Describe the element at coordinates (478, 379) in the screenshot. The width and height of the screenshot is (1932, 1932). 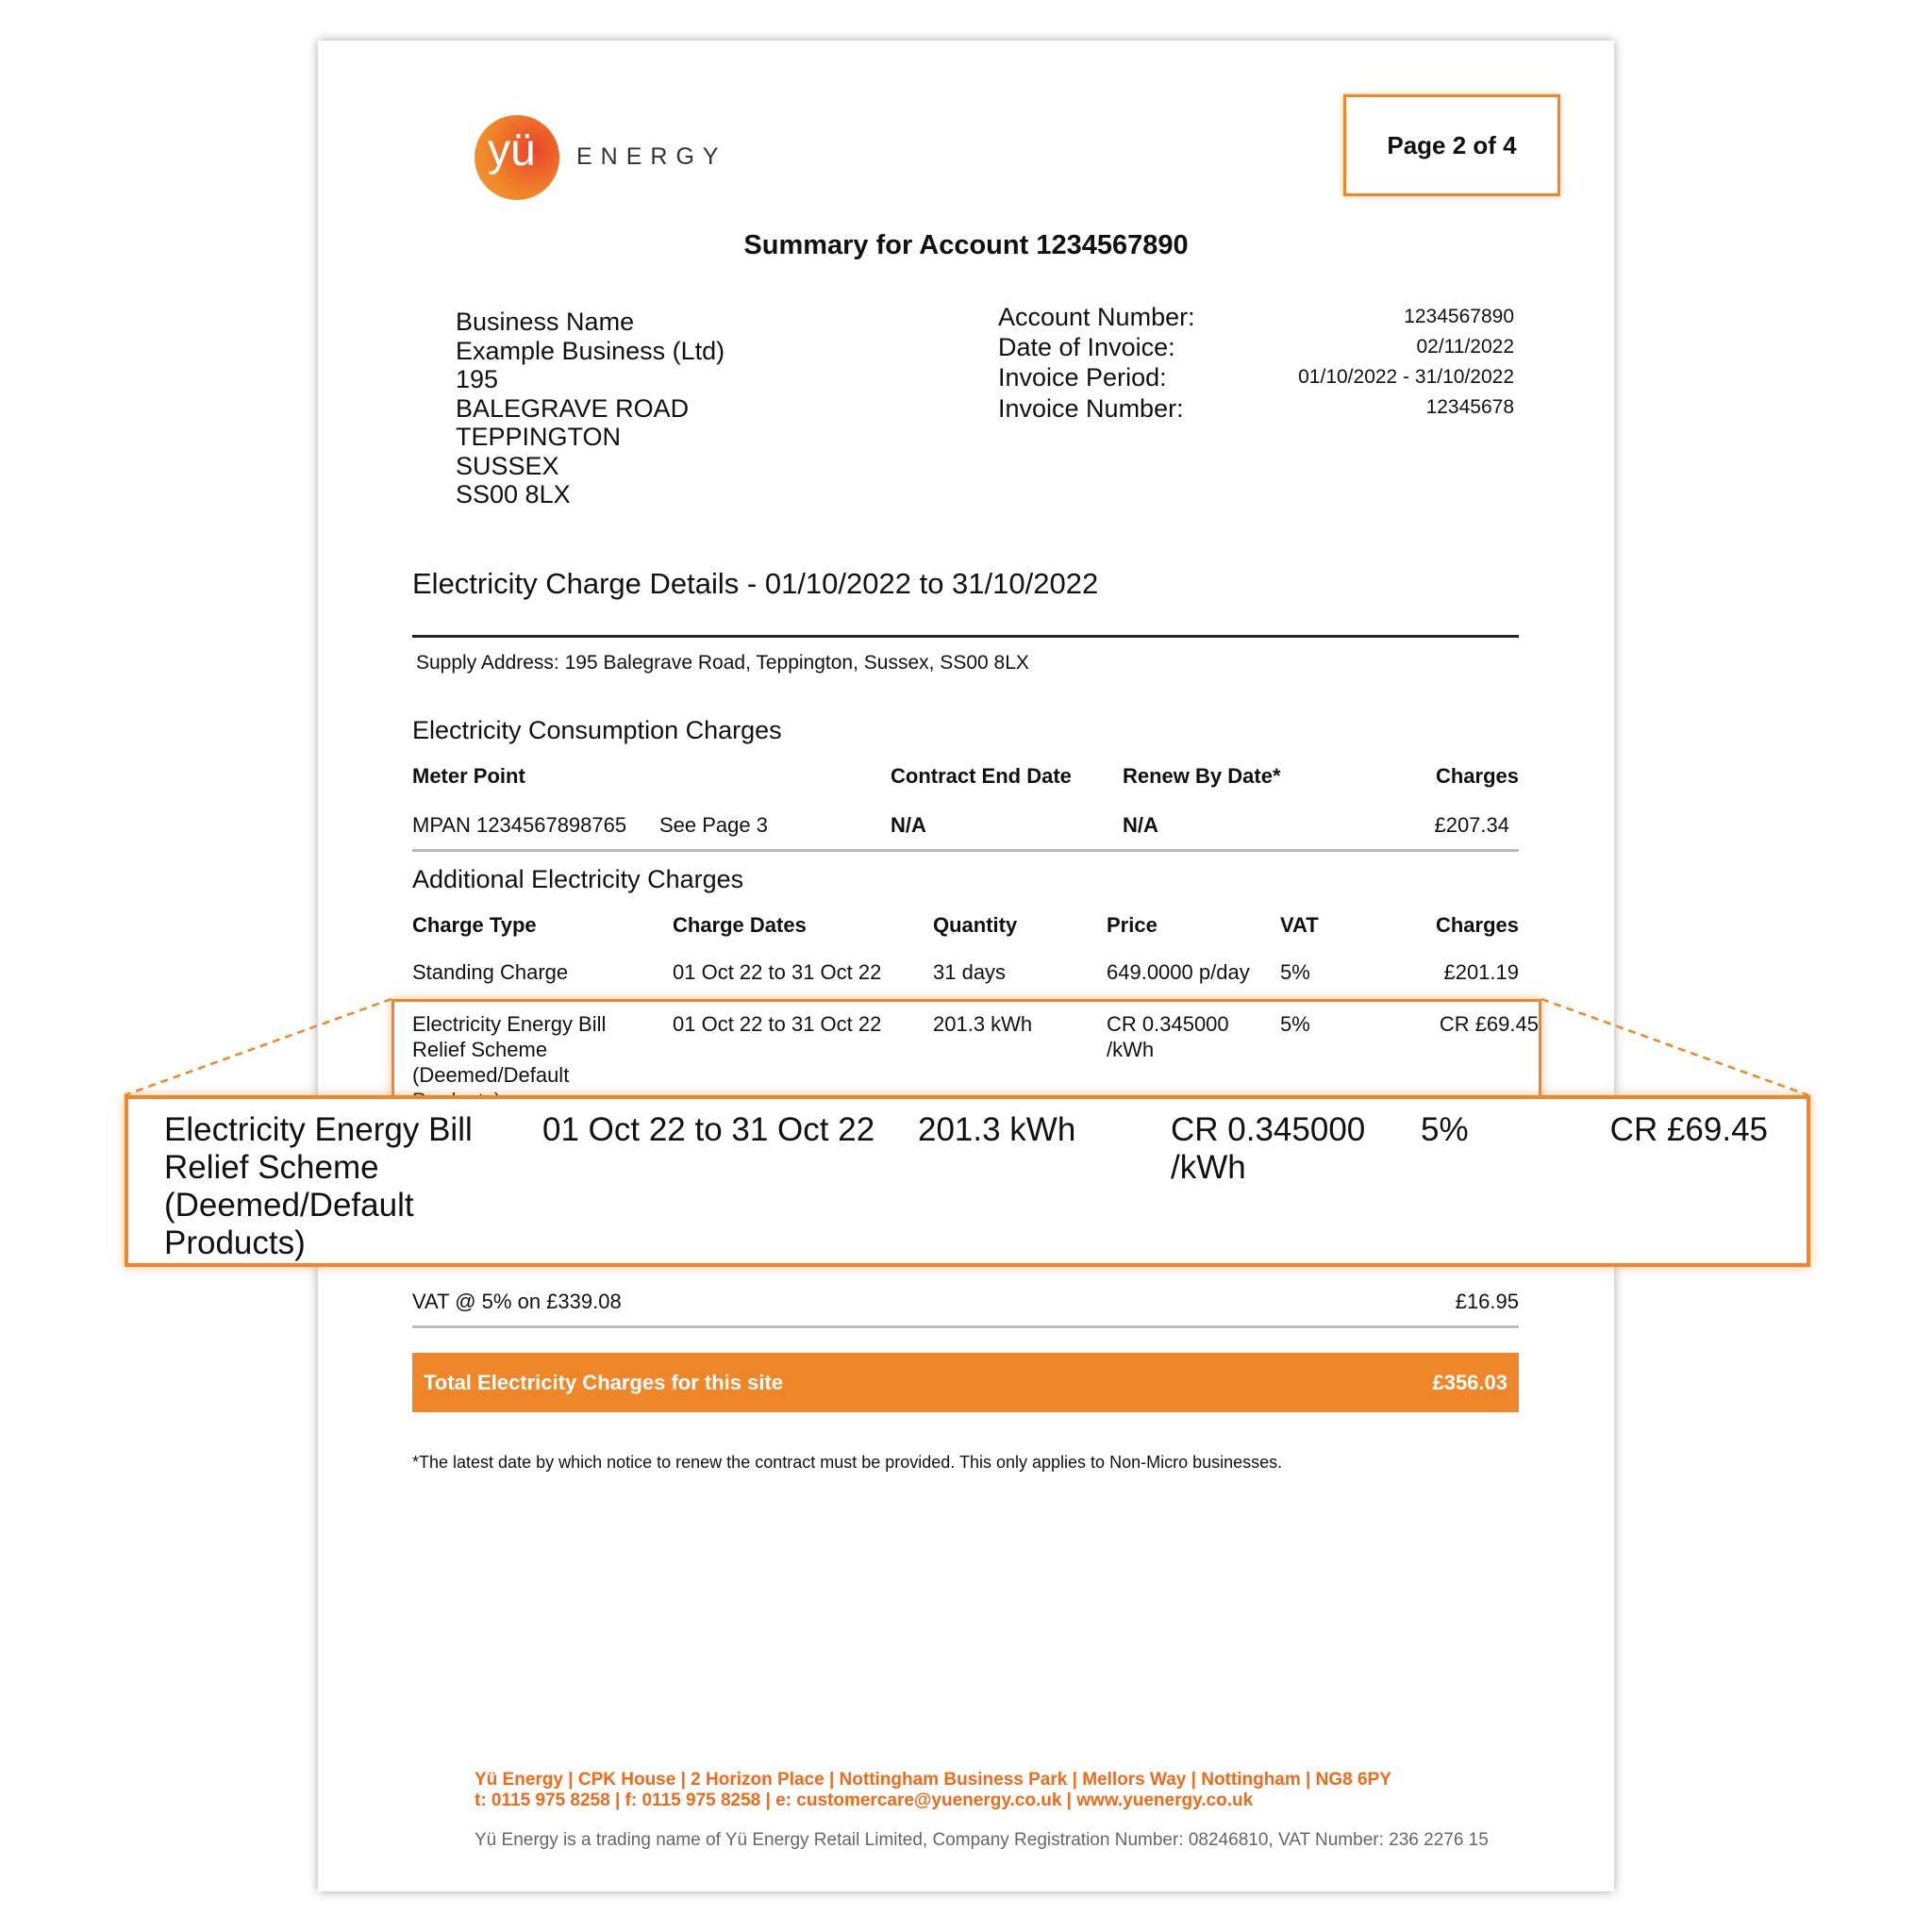
I see `address-line: 195` at that location.